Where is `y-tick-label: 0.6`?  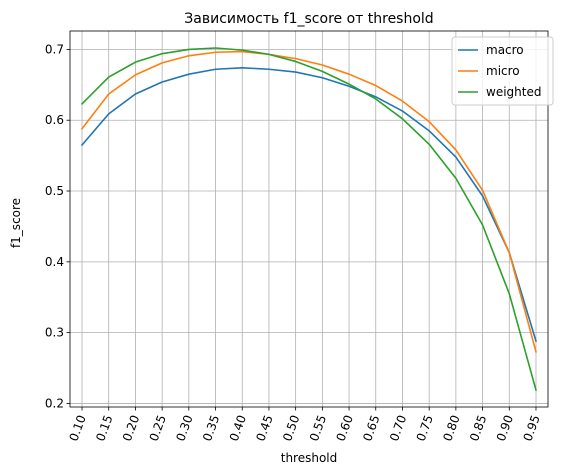
y-tick-label: 0.6 is located at coordinates (54, 120).